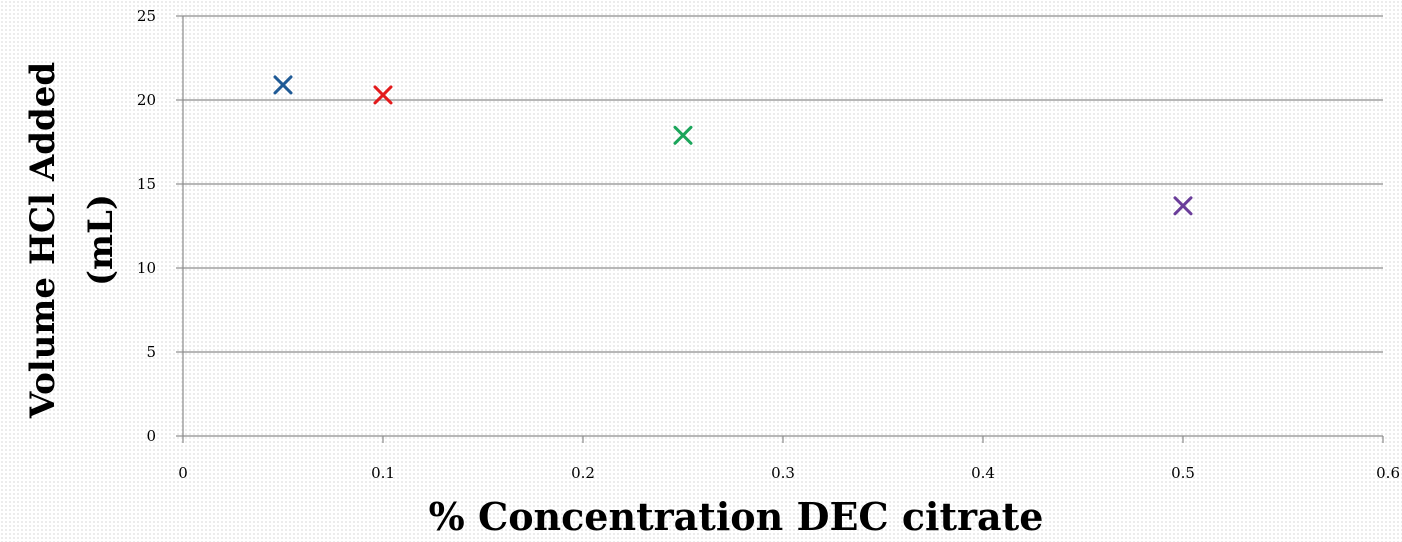  What do you see at coordinates (146, 184) in the screenshot?
I see `y-tick-label: 15` at bounding box center [146, 184].